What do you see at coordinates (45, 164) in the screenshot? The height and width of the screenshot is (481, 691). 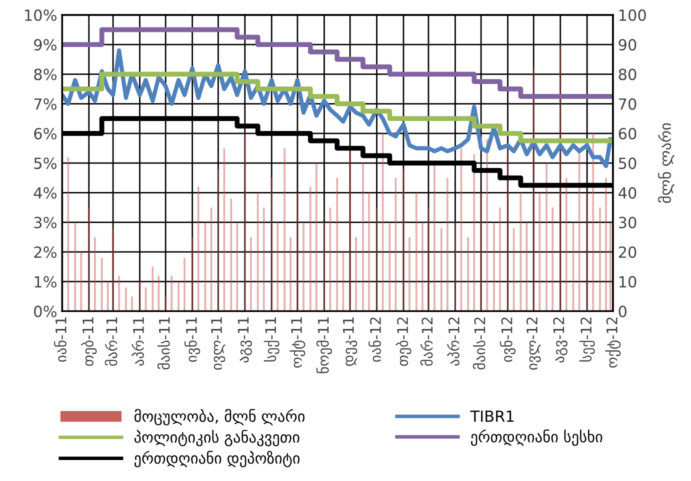 I see `y-tick-label: 5%` at bounding box center [45, 164].